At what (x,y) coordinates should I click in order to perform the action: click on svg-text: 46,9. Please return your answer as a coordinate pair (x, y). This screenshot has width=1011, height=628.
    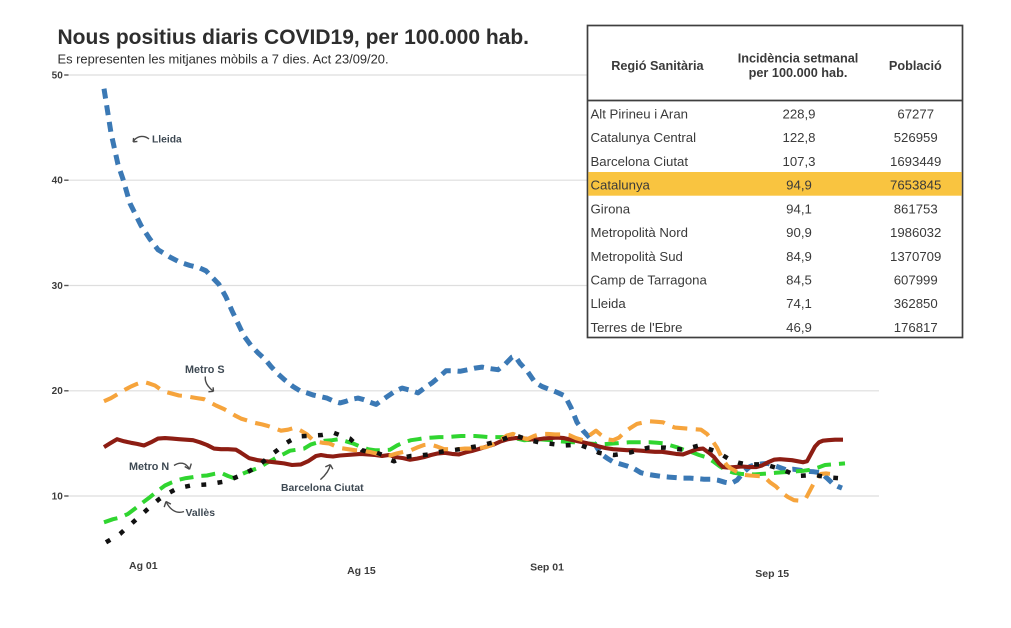
    Looking at the image, I should click on (799, 327).